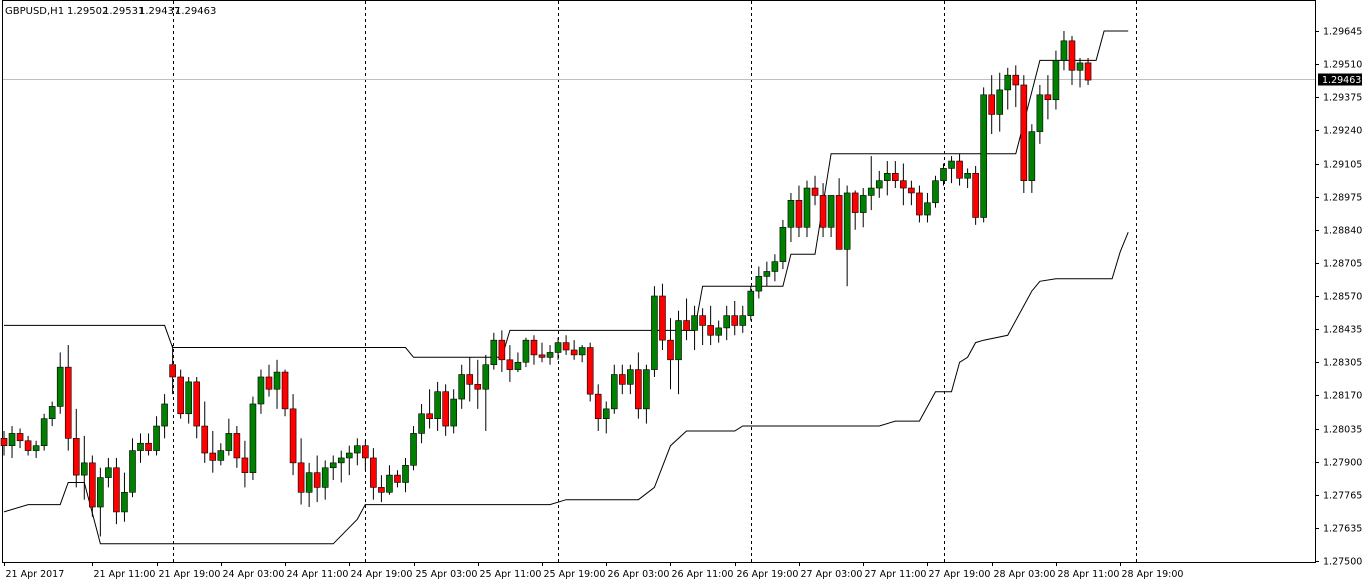 Image resolution: width=1362 pixels, height=585 pixels. I want to click on header-close: 1.29463, so click(195, 11).